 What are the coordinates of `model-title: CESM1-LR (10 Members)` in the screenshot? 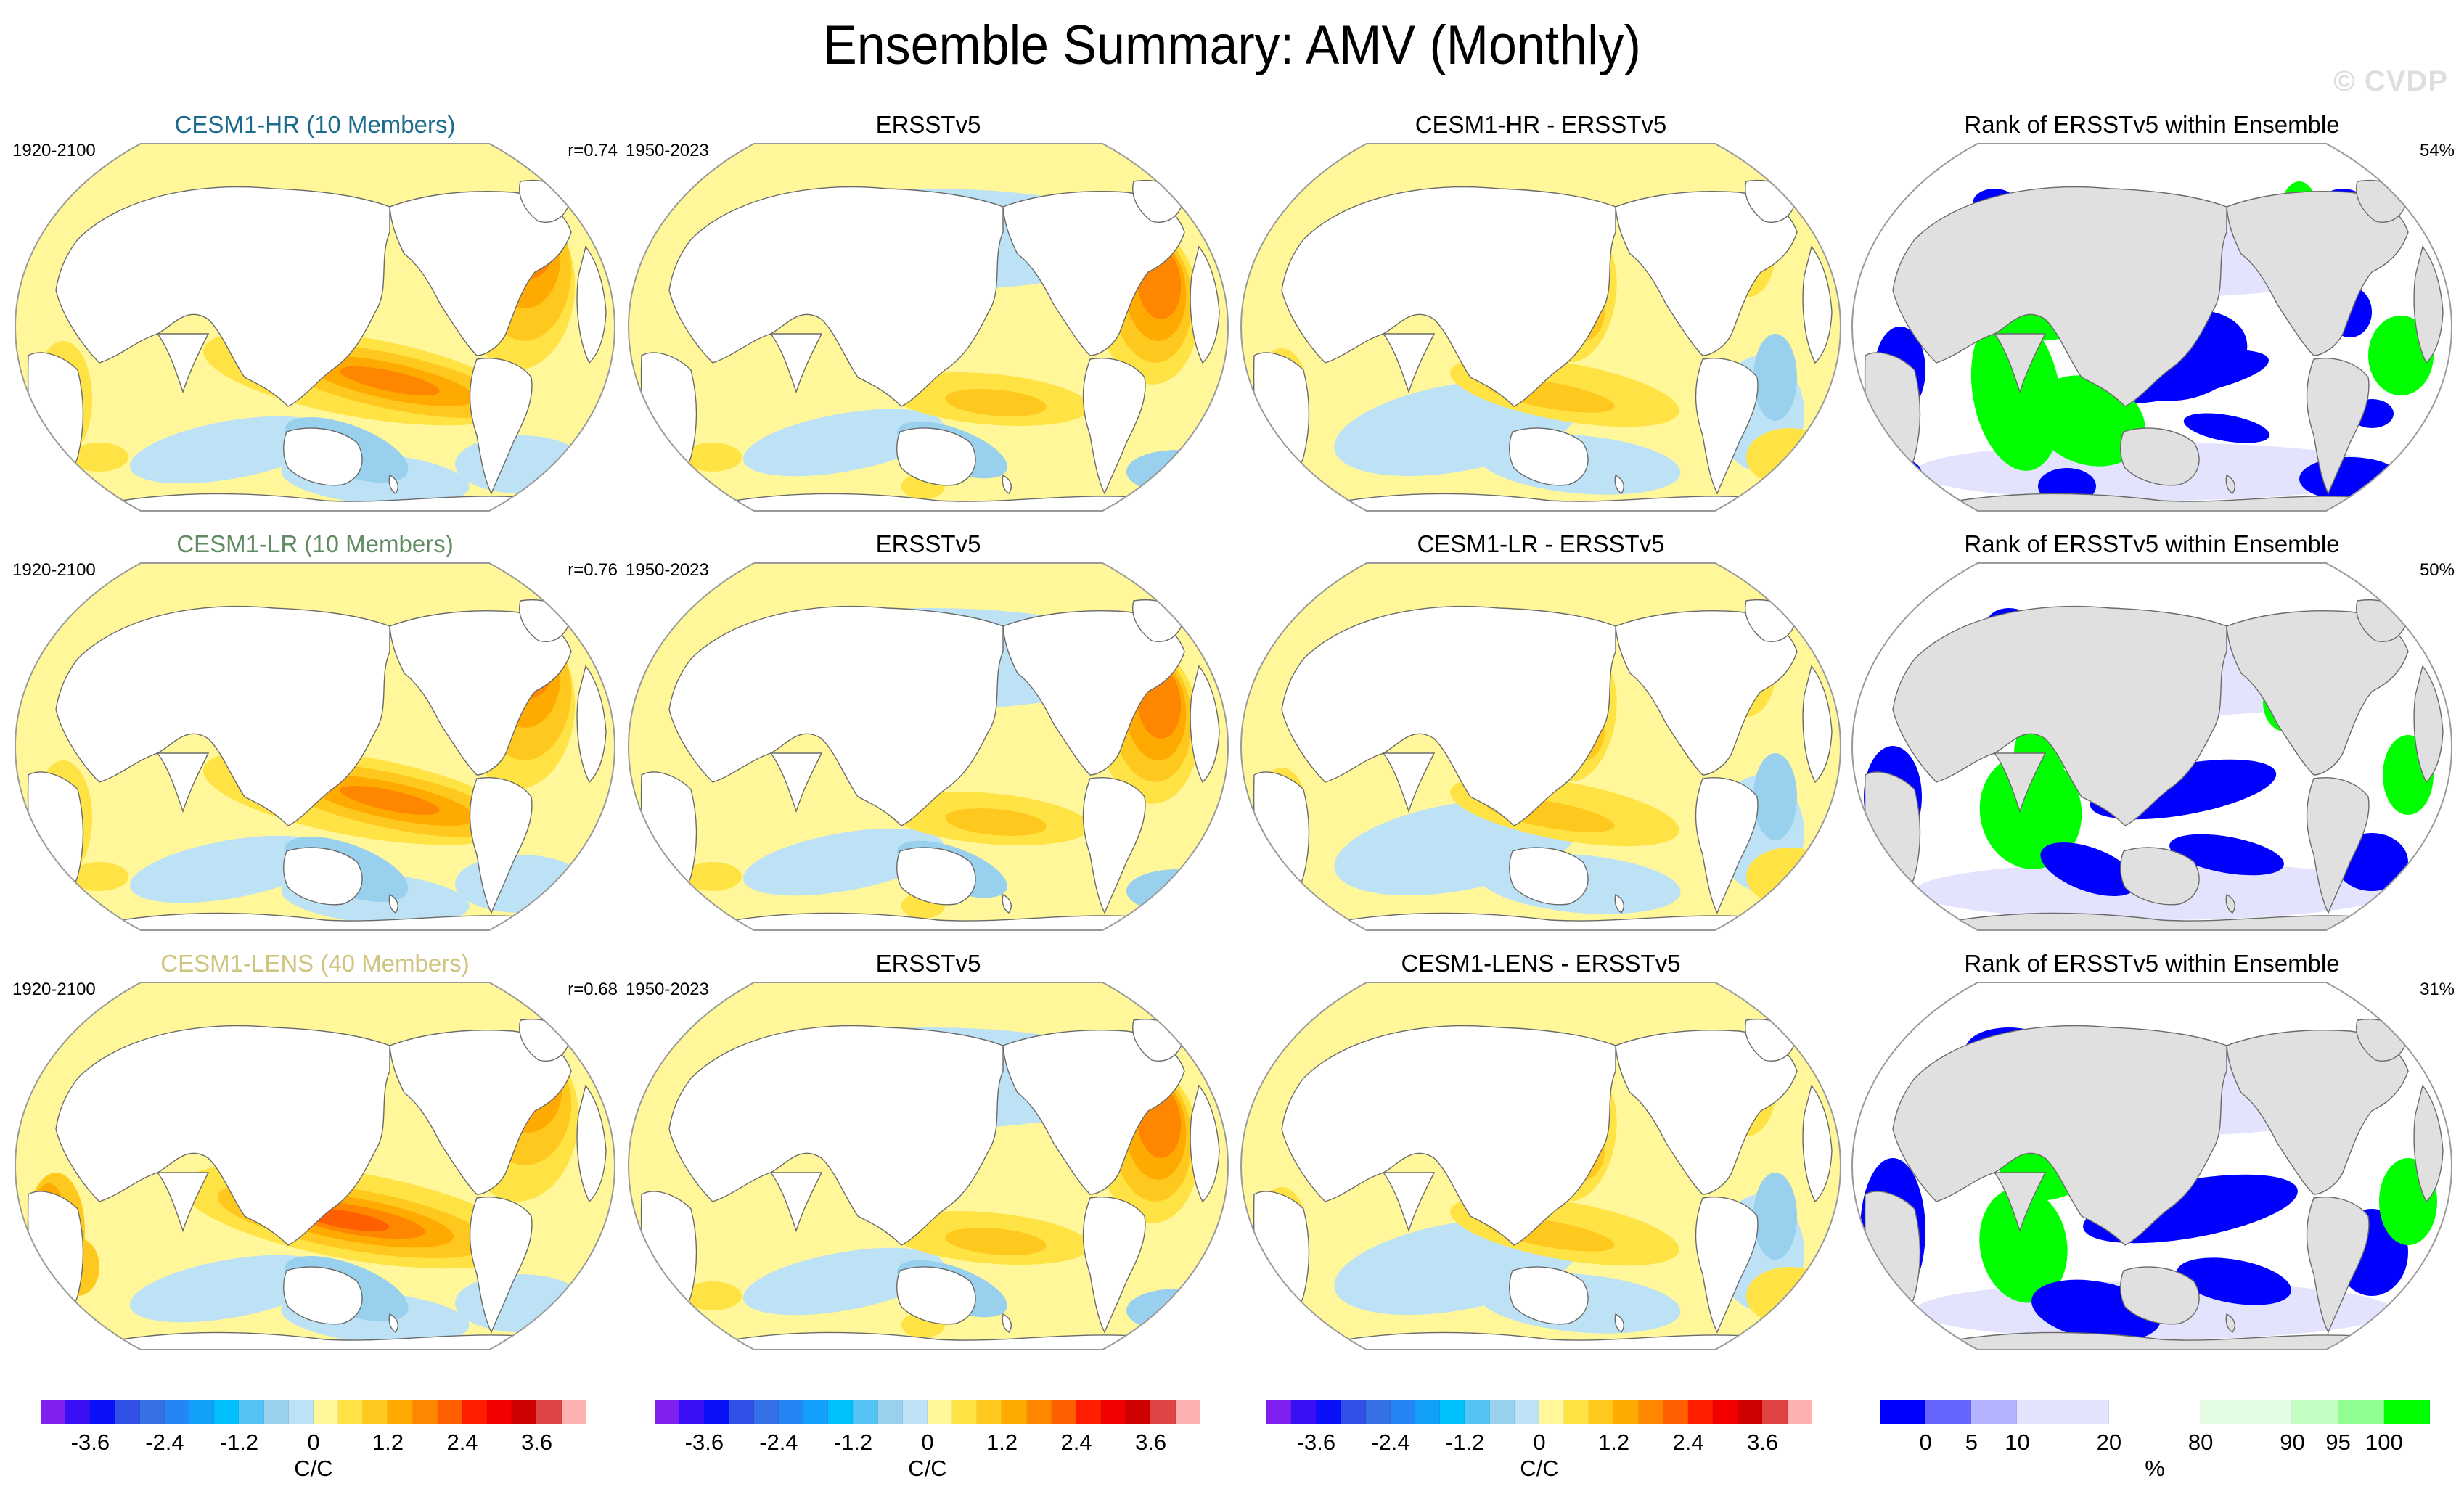 It's located at (315, 543).